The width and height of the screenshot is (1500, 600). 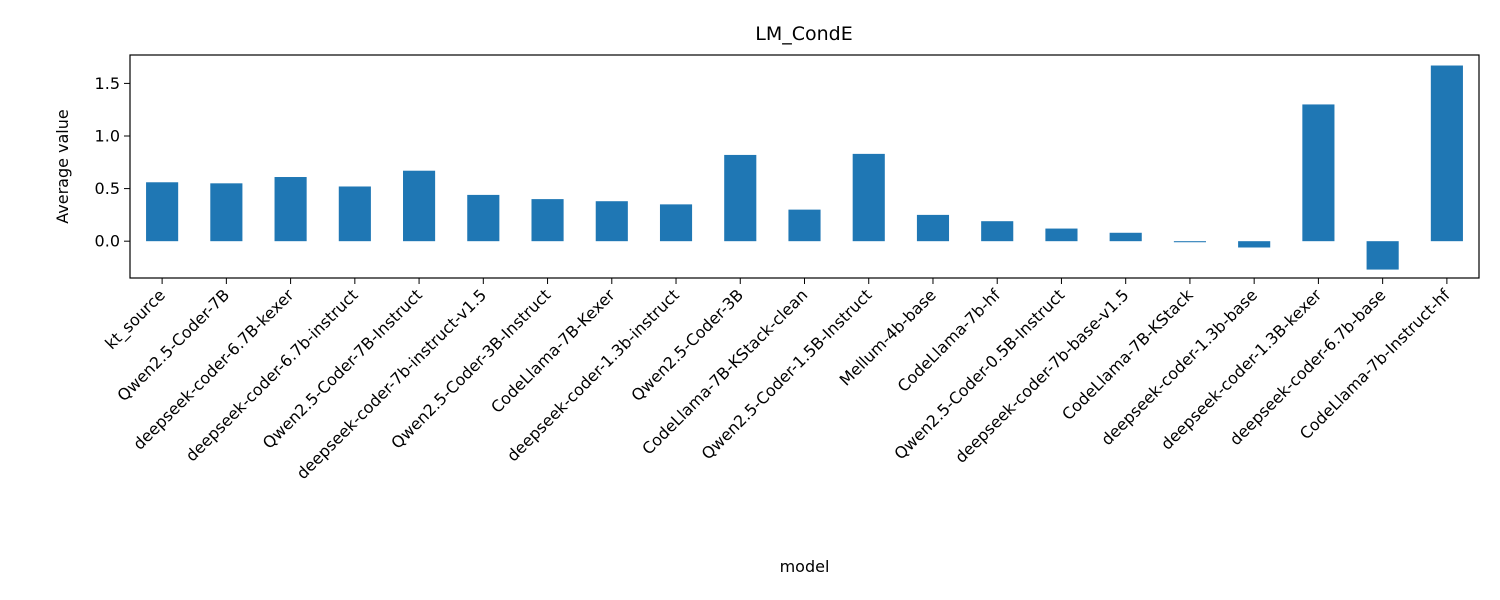 I want to click on y-axis-label: Average value, so click(x=62, y=166).